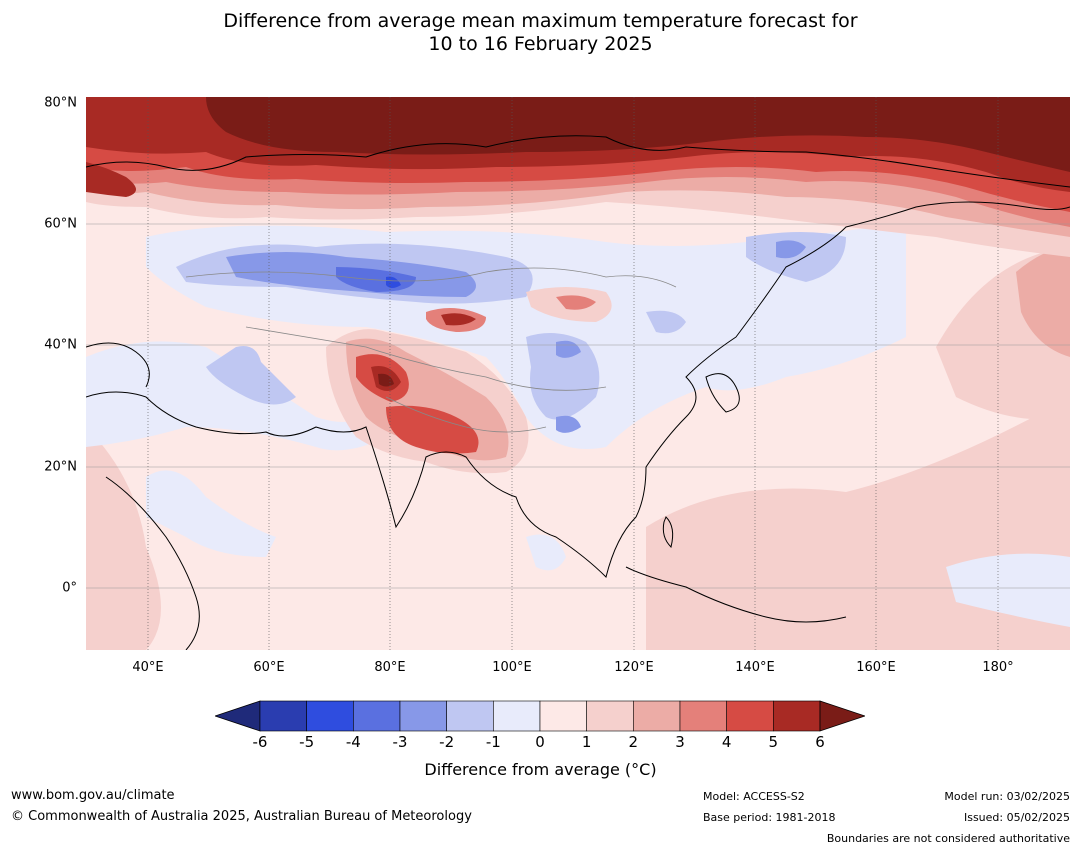  Describe the element at coordinates (60, 103) in the screenshot. I see `lat-label-80n: 80°N` at that location.